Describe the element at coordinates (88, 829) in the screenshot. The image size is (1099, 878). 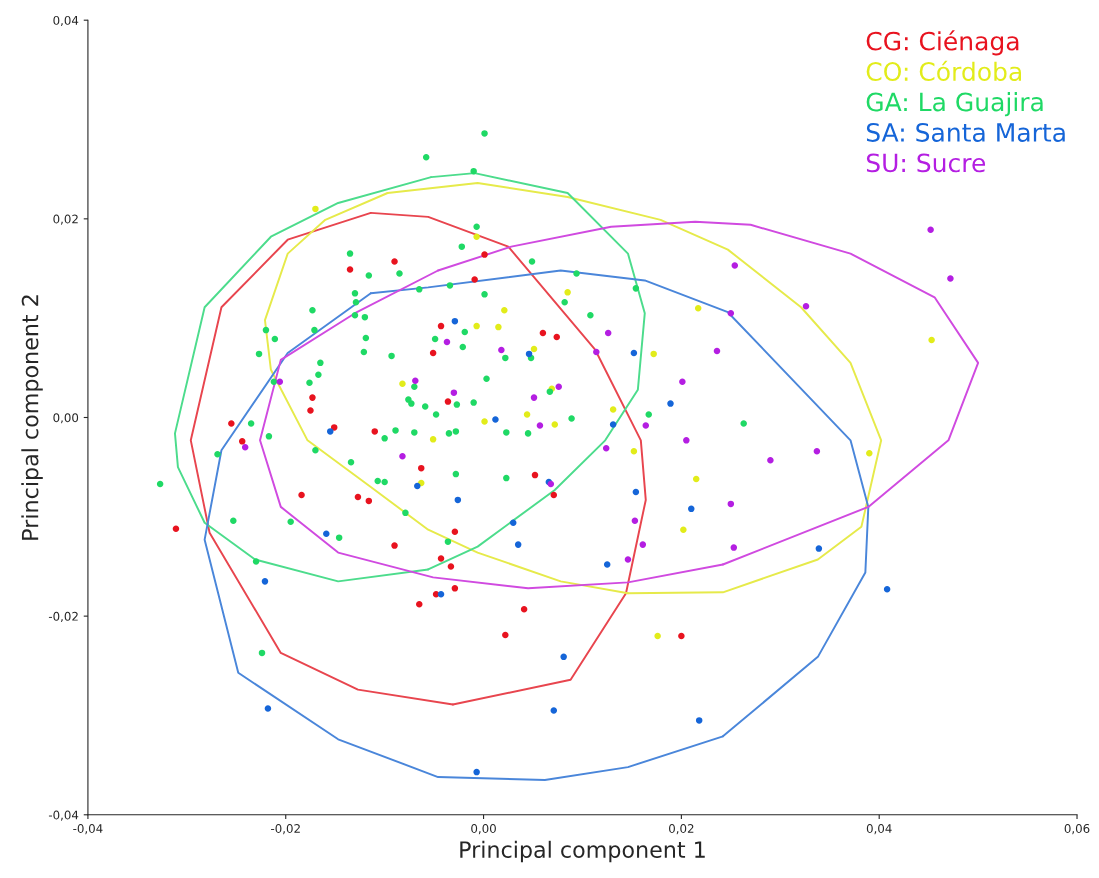
I see `x-tick-label: -0,04` at that location.